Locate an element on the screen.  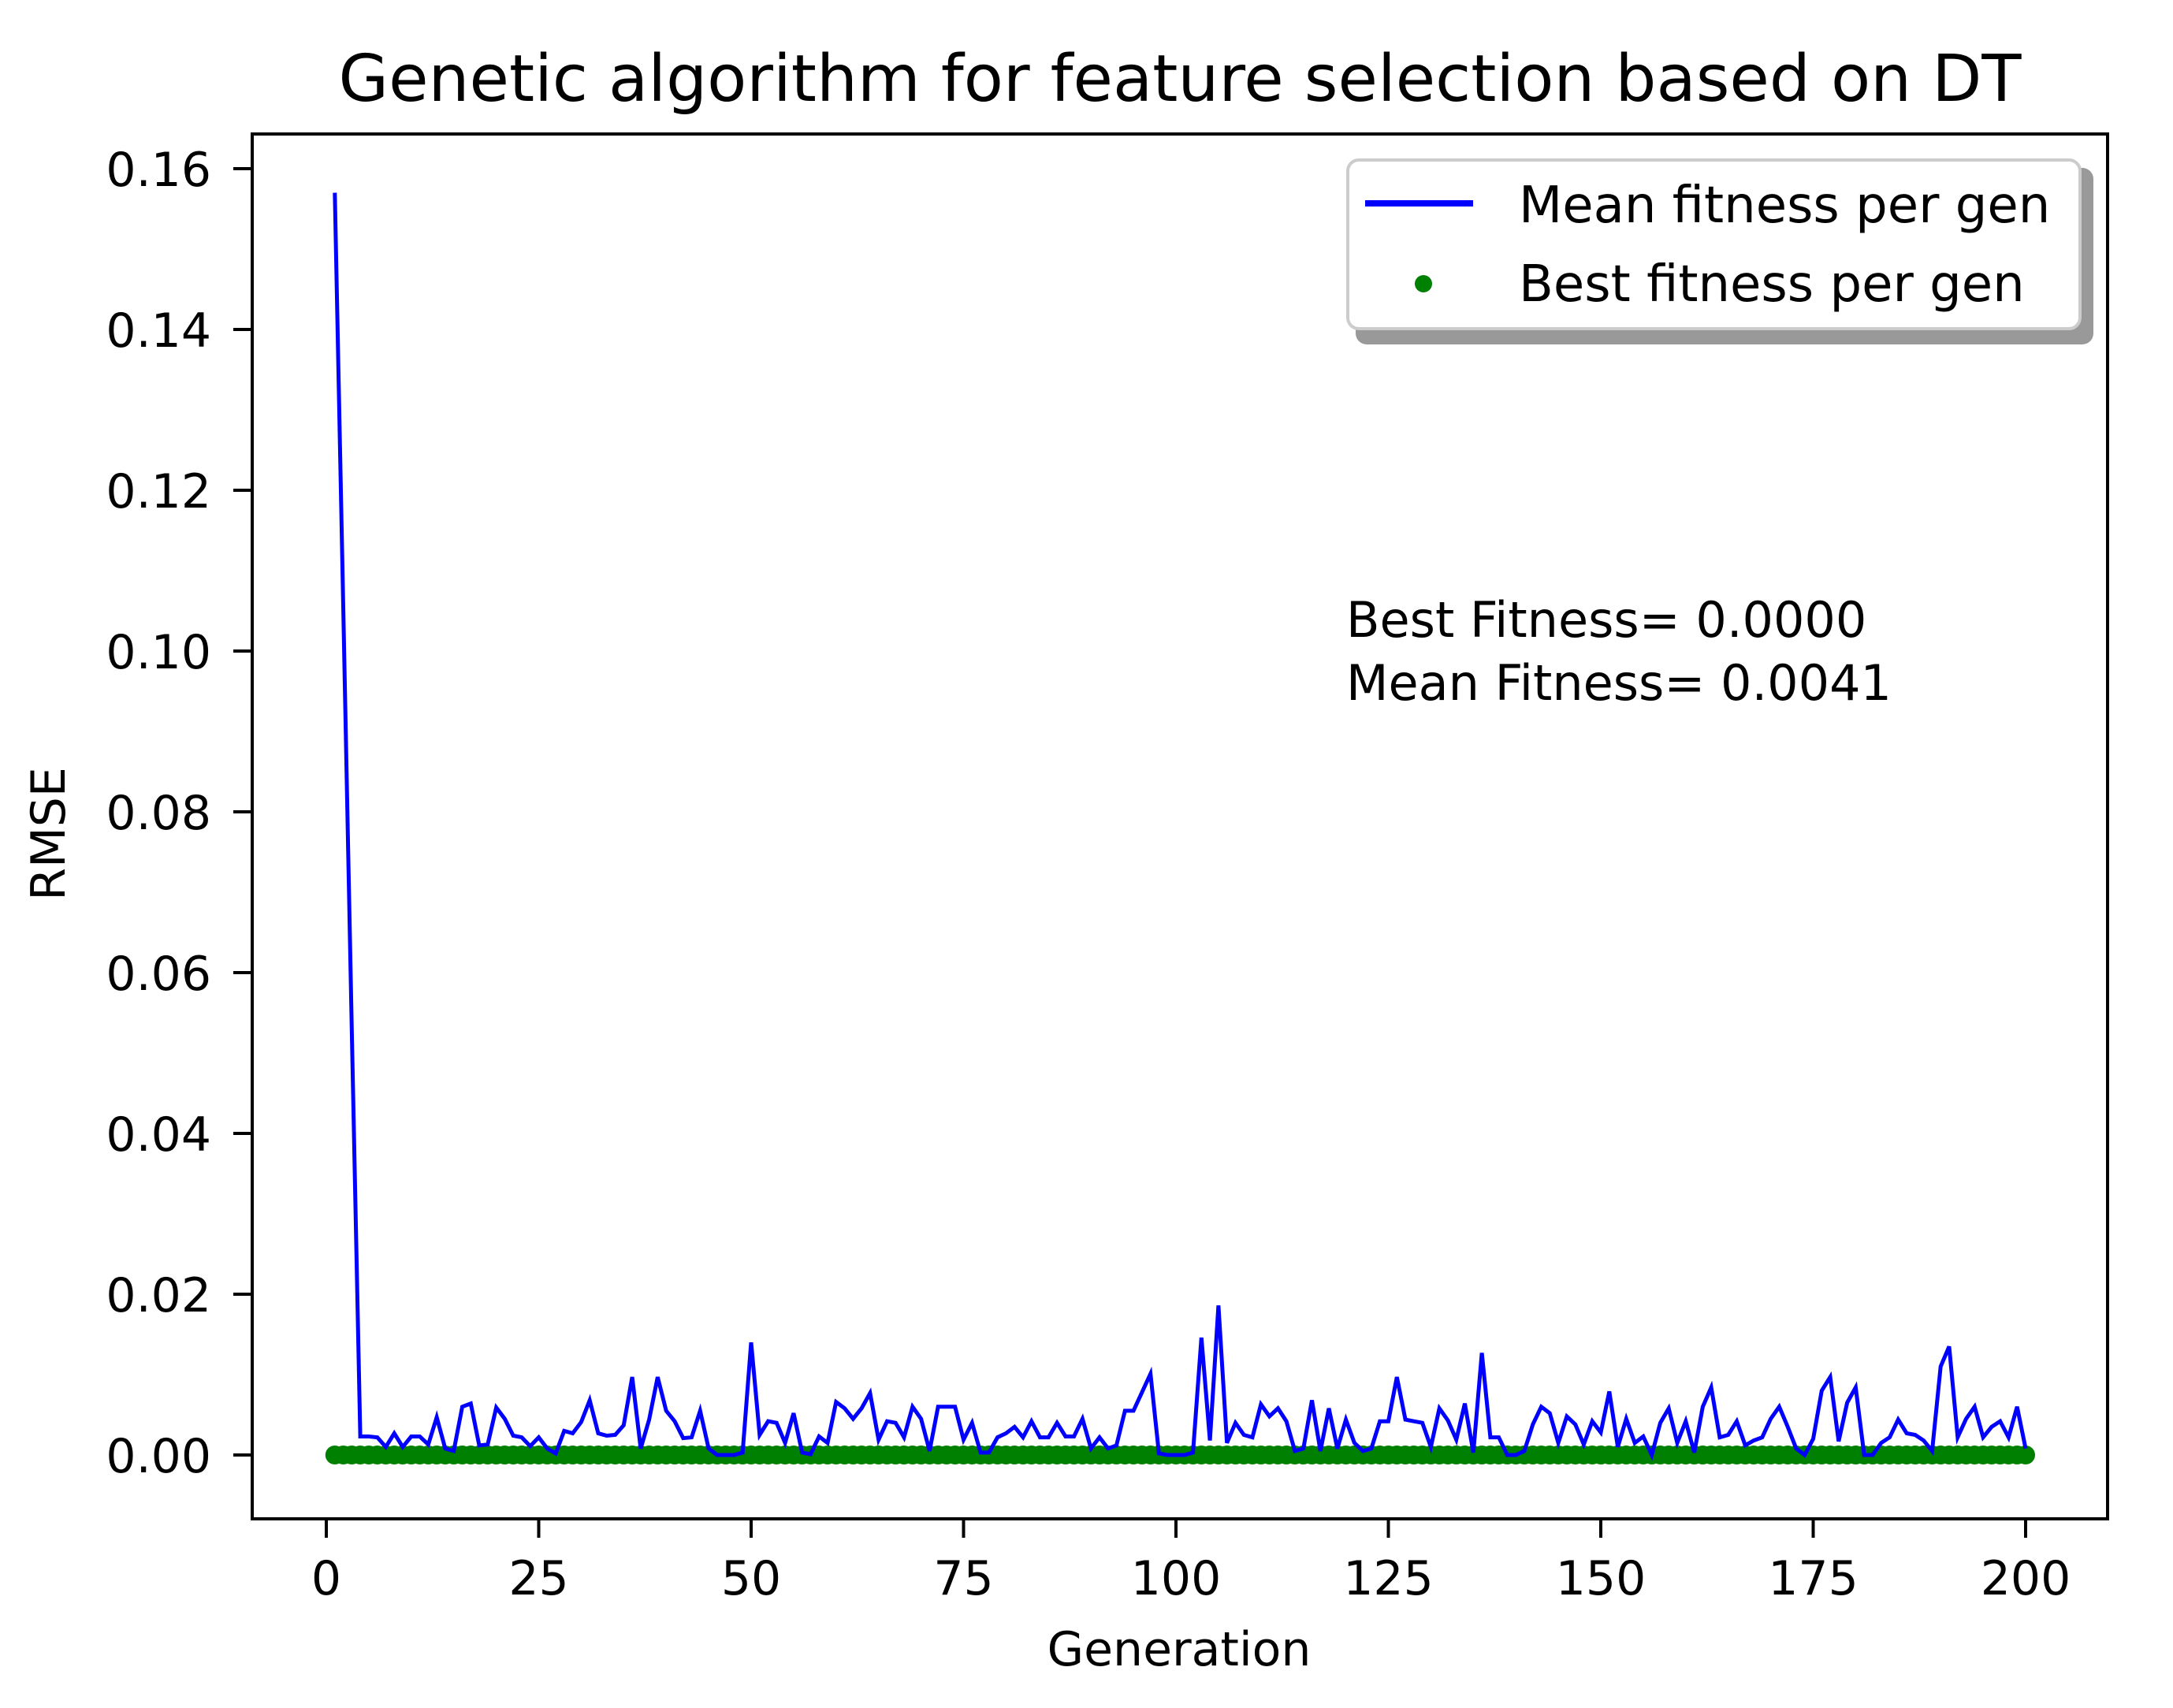
x-tick-label: 75 is located at coordinates (963, 1578).